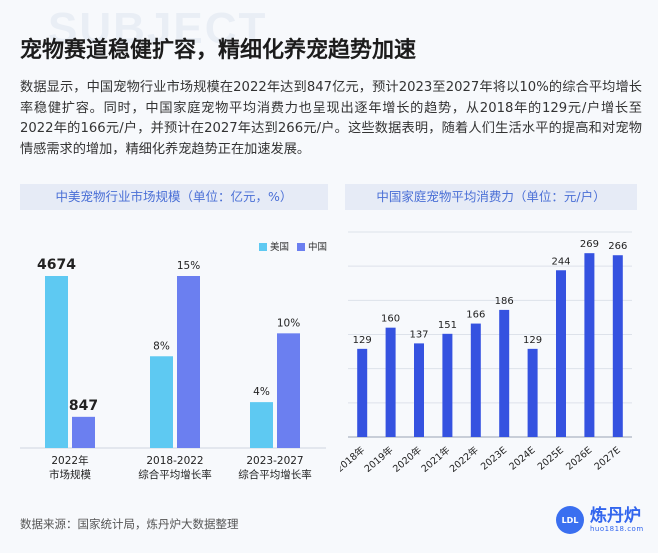 The width and height of the screenshot is (658, 553). I want to click on tick-label: 2025E, so click(551, 459).